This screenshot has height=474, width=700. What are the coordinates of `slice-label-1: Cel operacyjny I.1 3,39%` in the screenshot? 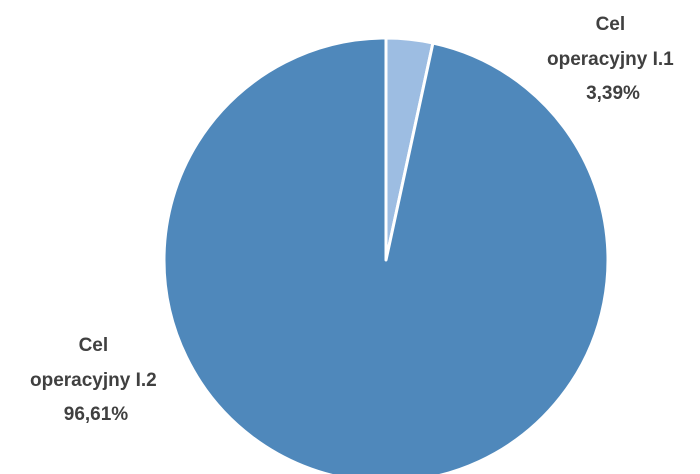 It's located at (613, 59).